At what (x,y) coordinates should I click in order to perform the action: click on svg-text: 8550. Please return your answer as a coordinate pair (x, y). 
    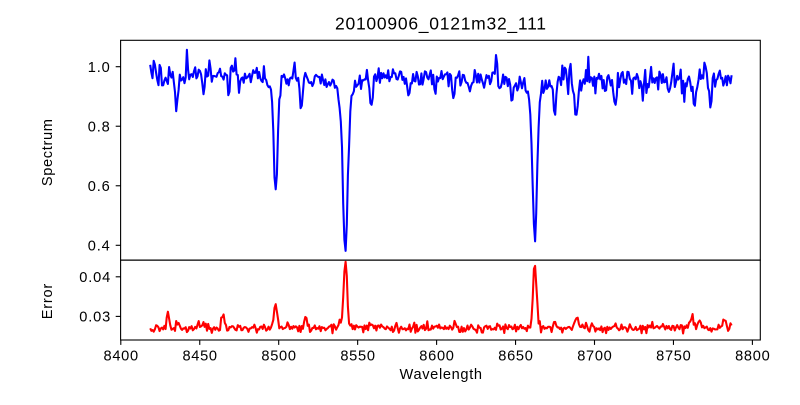
    Looking at the image, I should click on (357, 357).